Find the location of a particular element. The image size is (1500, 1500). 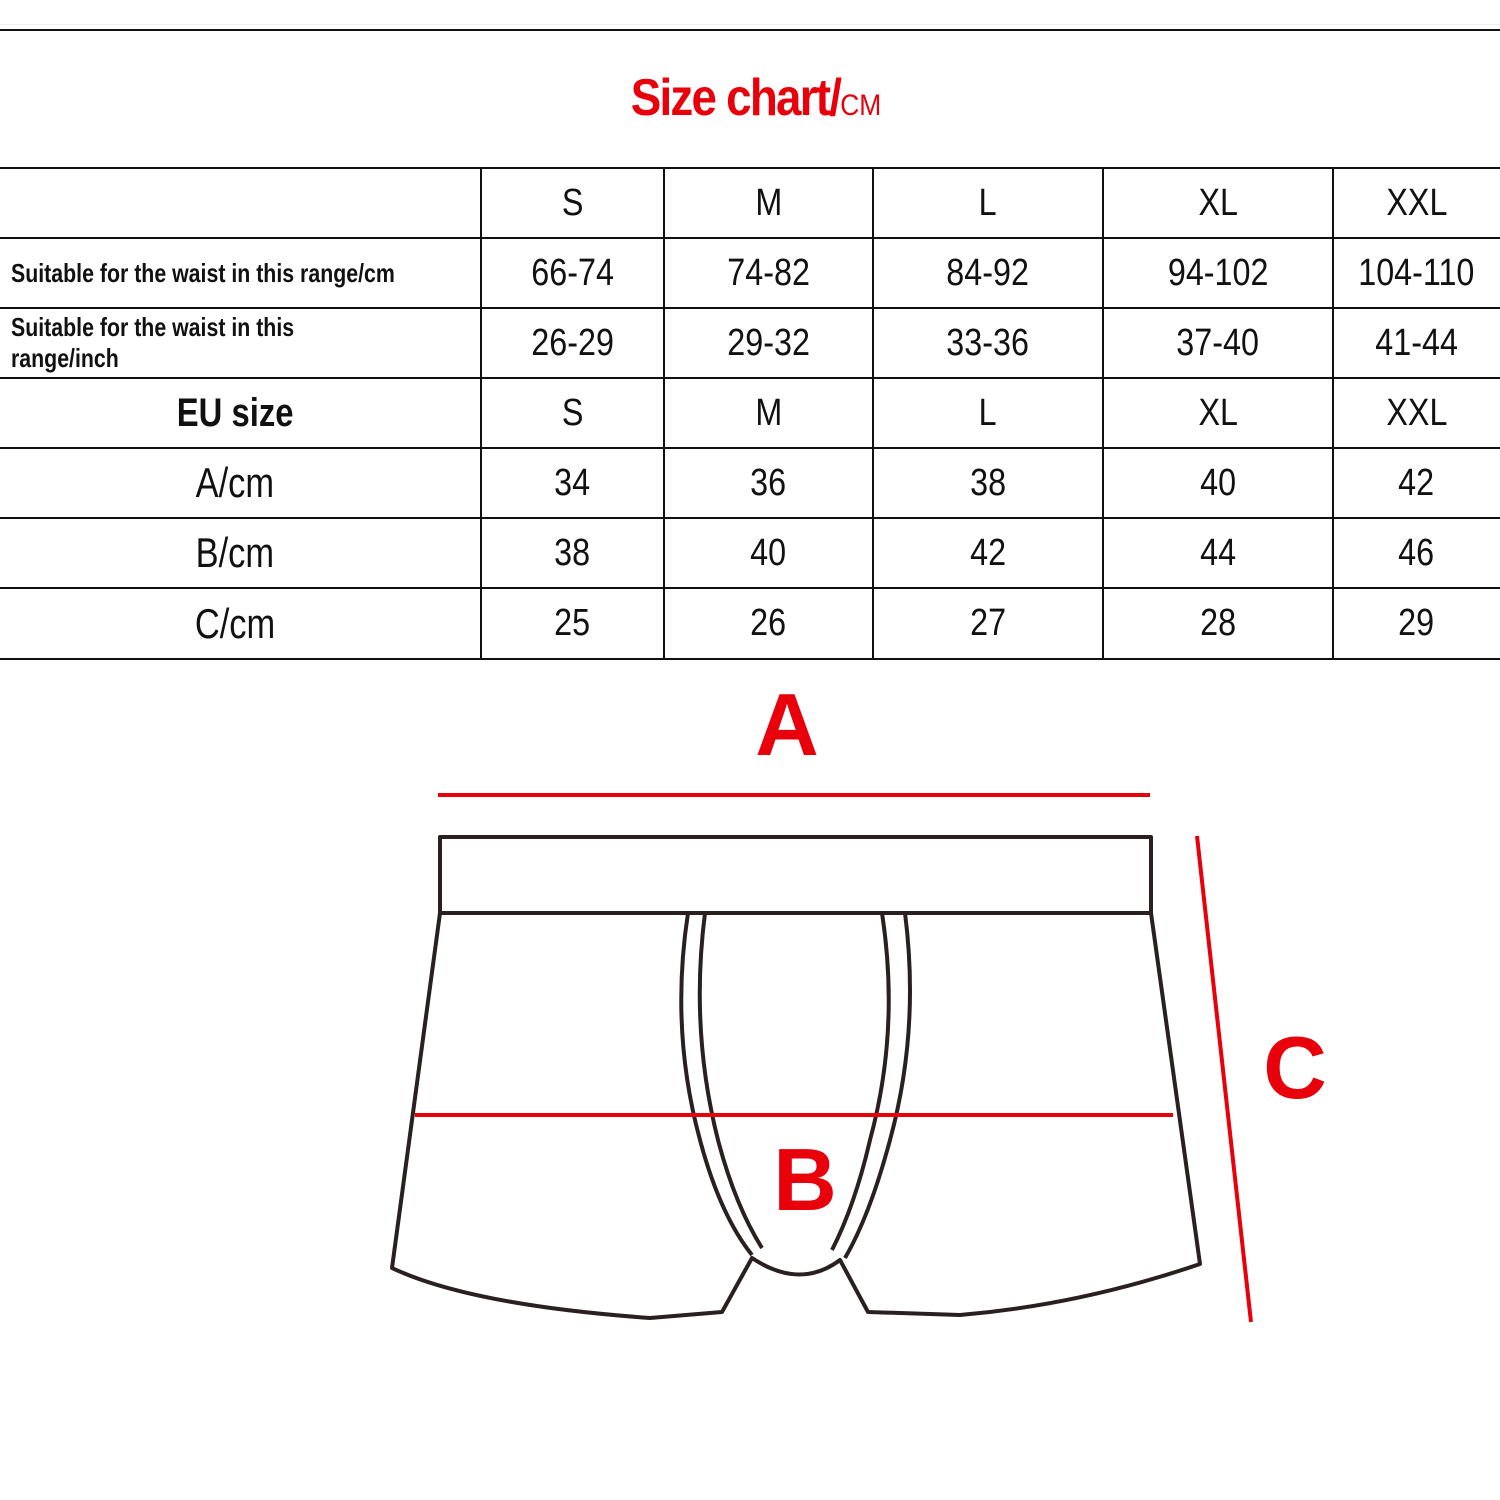

table-cell-text: 42 is located at coordinates (988, 552).